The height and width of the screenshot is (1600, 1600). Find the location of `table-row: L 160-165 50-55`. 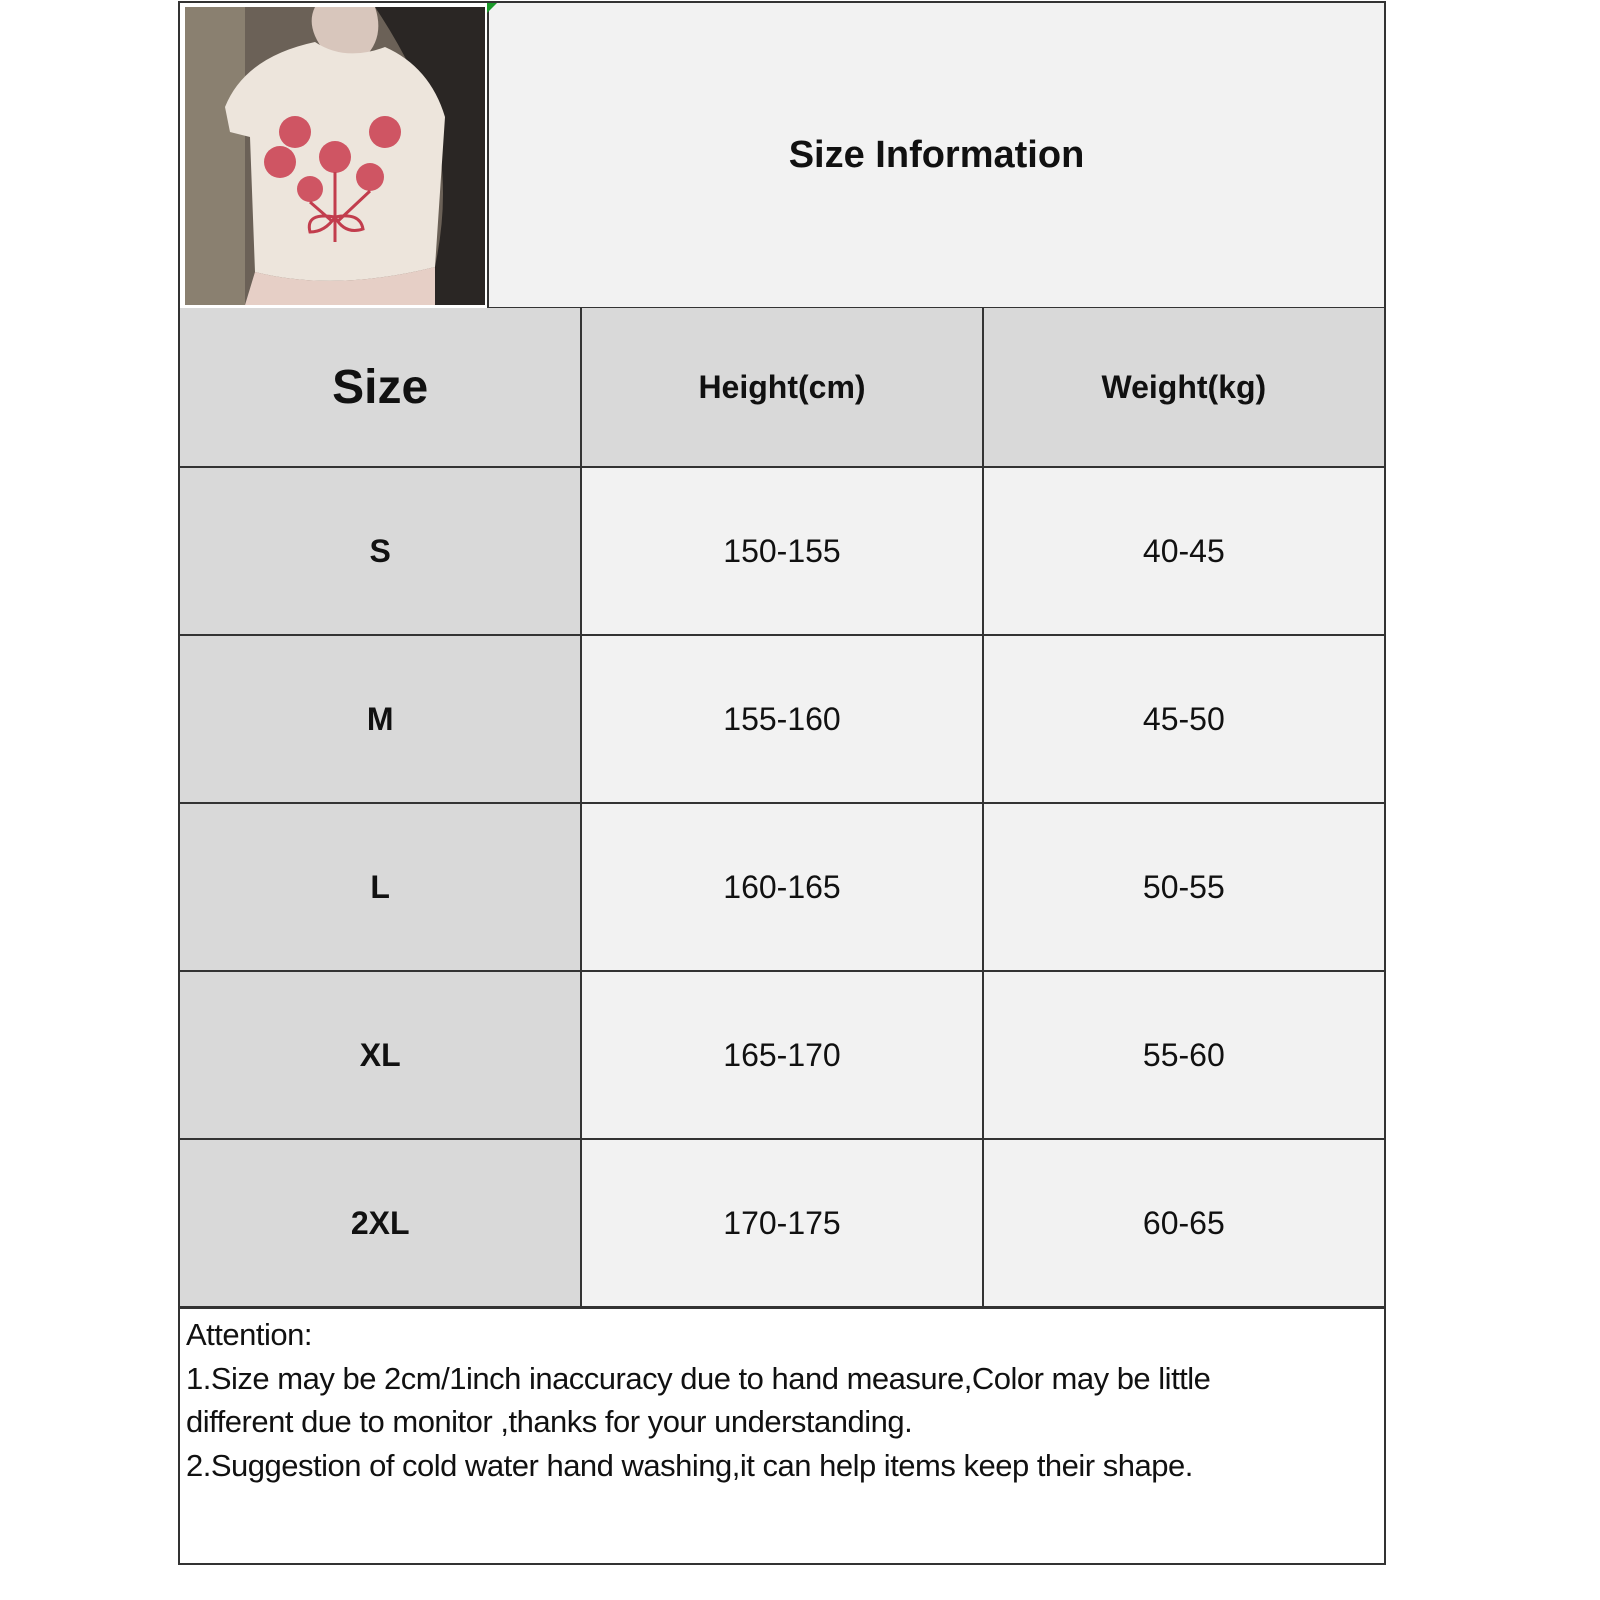

table-row: L 160-165 50-55 is located at coordinates (782, 887).